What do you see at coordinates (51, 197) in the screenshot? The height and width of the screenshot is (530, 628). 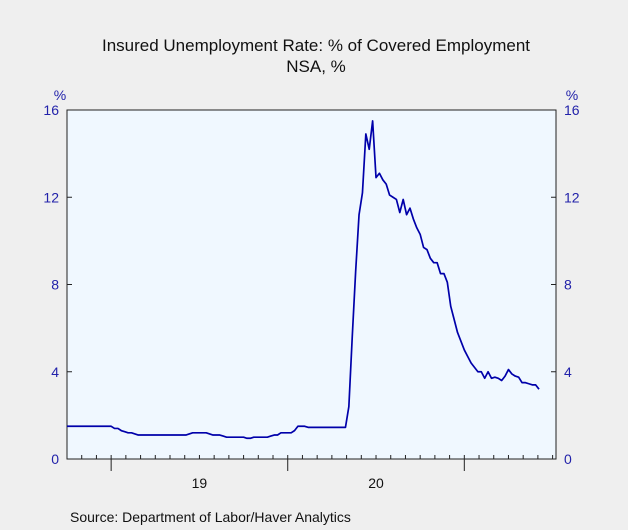 I see `y-tick-label-left-3: 12` at bounding box center [51, 197].